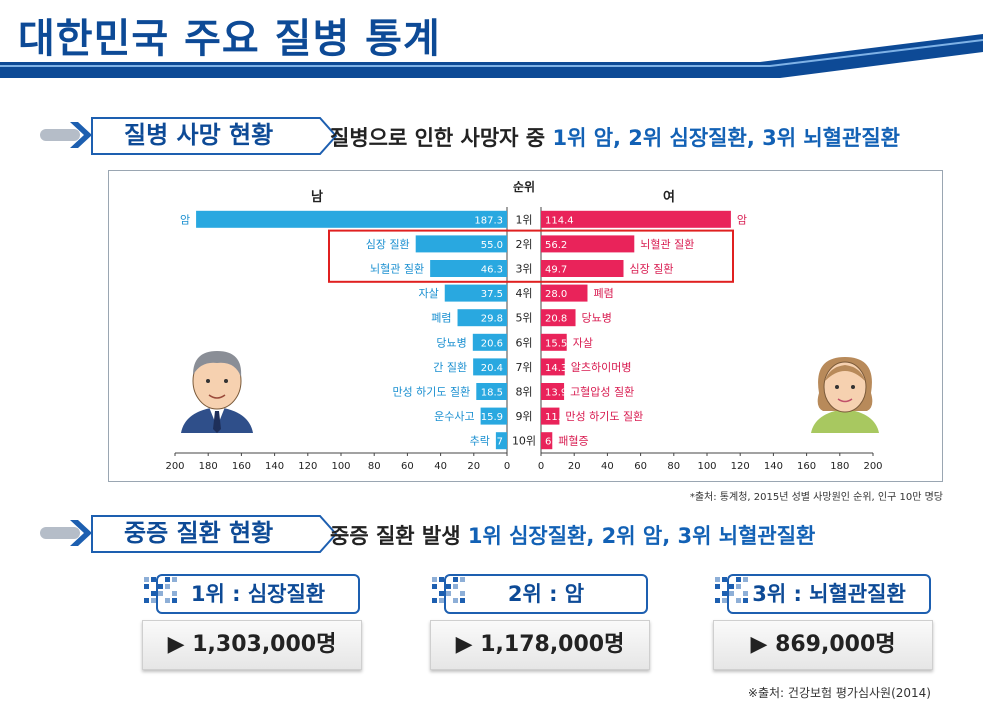  Describe the element at coordinates (241, 466) in the screenshot. I see `left-tick-label: 160` at that location.